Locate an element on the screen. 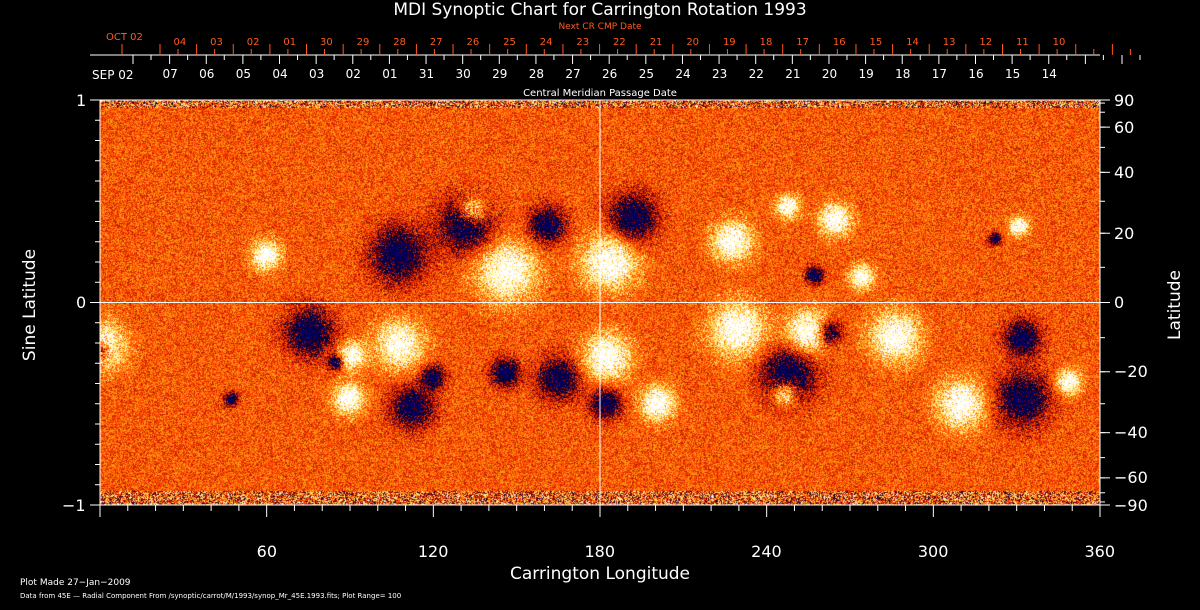  top-axis-date: 02 is located at coordinates (353, 74).